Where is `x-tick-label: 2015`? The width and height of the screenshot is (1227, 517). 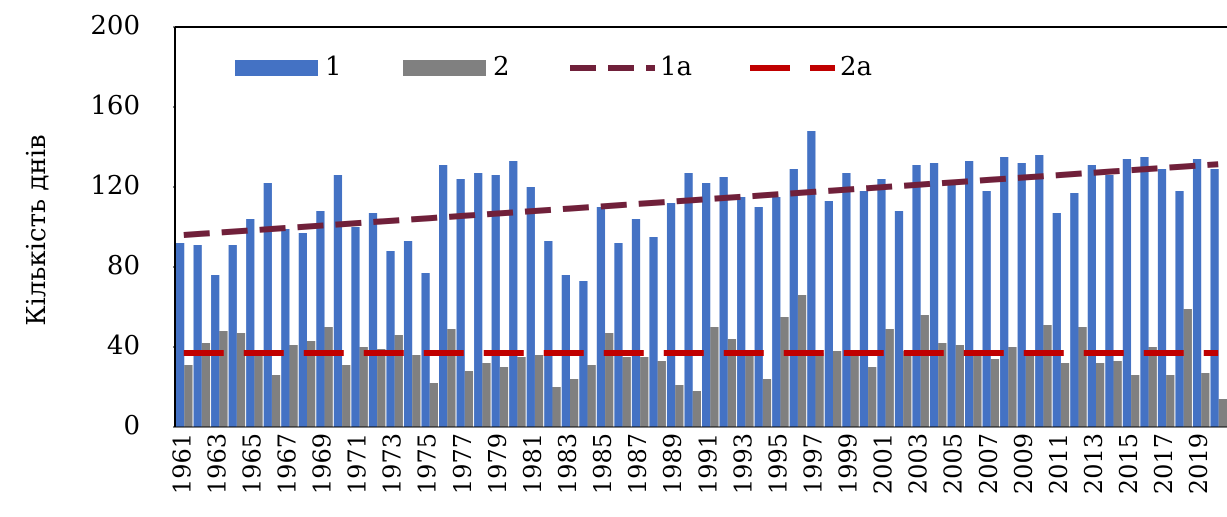 x-tick-label: 2015 is located at coordinates (1129, 463).